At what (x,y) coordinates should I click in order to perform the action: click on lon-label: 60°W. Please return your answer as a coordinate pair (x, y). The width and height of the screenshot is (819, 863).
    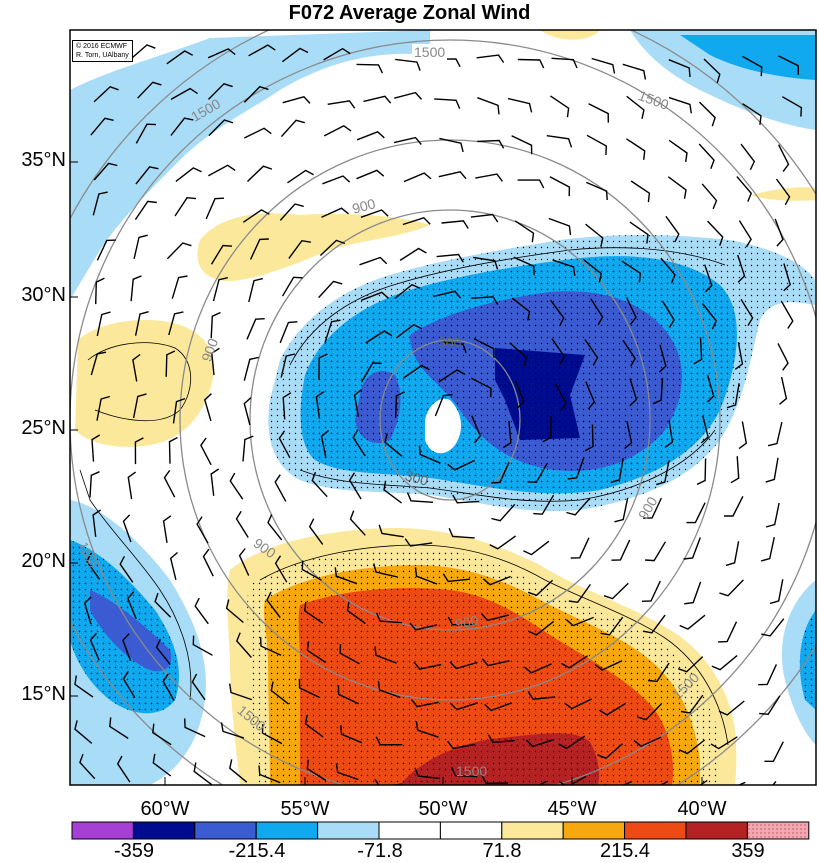
    Looking at the image, I should click on (165, 809).